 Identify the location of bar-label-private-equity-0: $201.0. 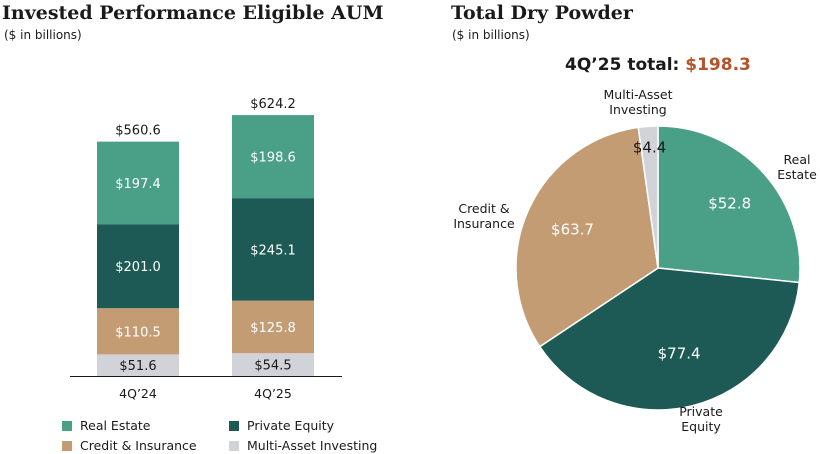
(138, 267).